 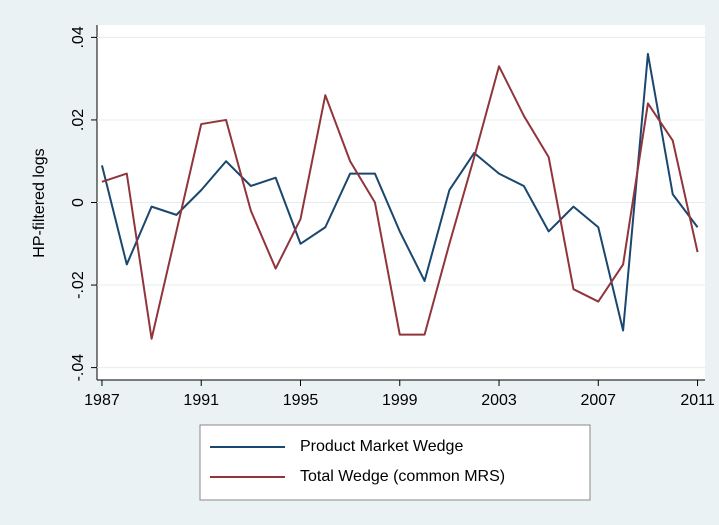 I want to click on y-tick-label: .04, so click(x=78, y=37).